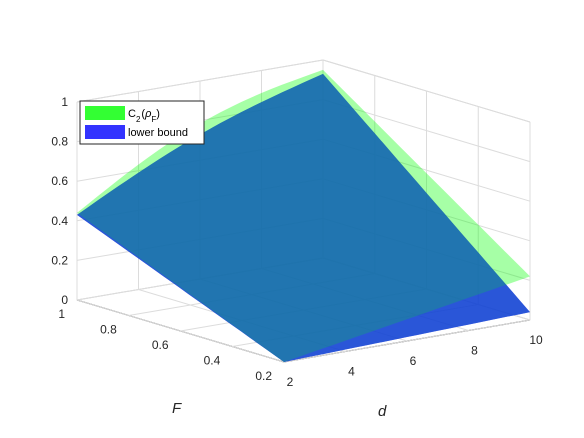 The width and height of the screenshot is (584, 438). What do you see at coordinates (382, 411) in the screenshot?
I see `x-axis-label: d` at bounding box center [382, 411].